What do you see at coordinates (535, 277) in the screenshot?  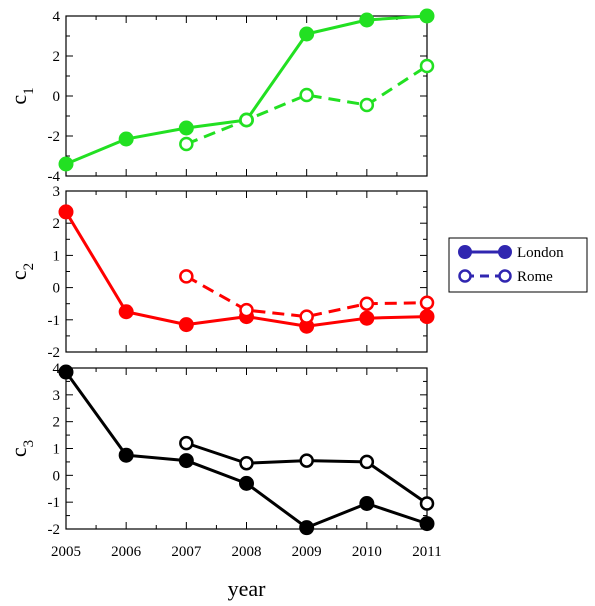 I see `legend-label-rome: Rome` at bounding box center [535, 277].